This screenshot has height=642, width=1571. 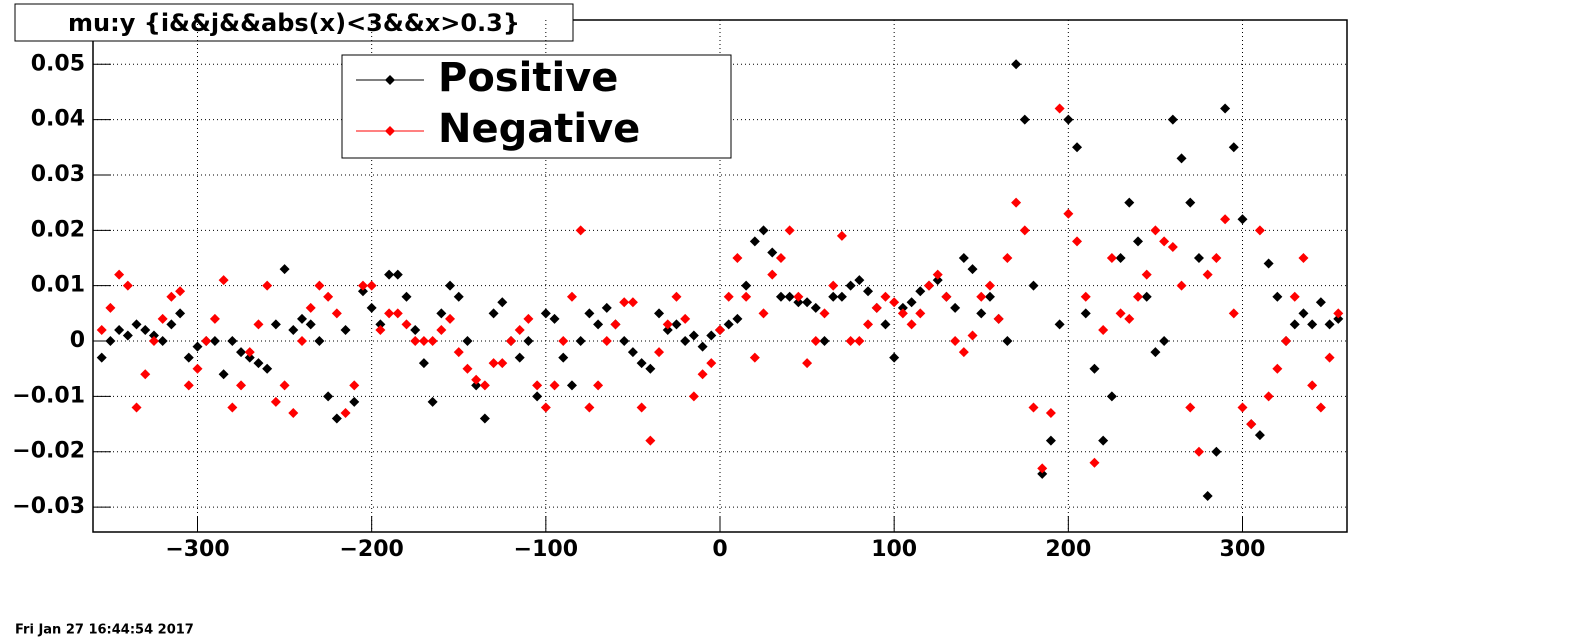 What do you see at coordinates (539, 129) in the screenshot?
I see `legend-label: Negative` at bounding box center [539, 129].